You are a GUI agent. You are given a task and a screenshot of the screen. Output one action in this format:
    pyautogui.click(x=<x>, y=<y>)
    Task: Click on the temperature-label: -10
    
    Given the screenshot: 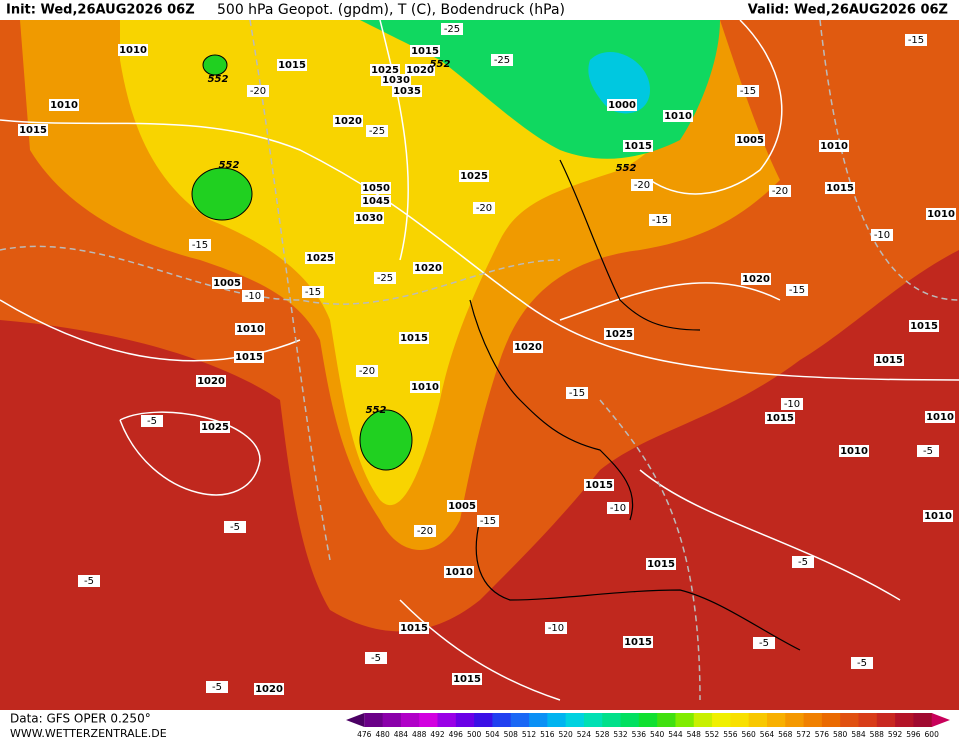 What is the action you would take?
    pyautogui.click(x=556, y=628)
    